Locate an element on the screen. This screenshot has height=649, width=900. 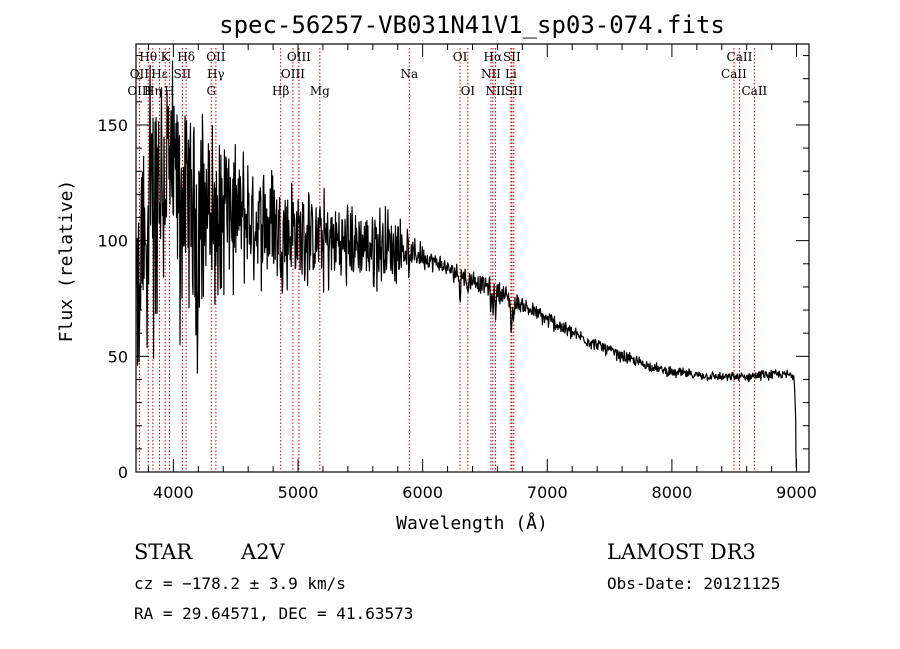
spectral-line-label: Hε is located at coordinates (159, 74).